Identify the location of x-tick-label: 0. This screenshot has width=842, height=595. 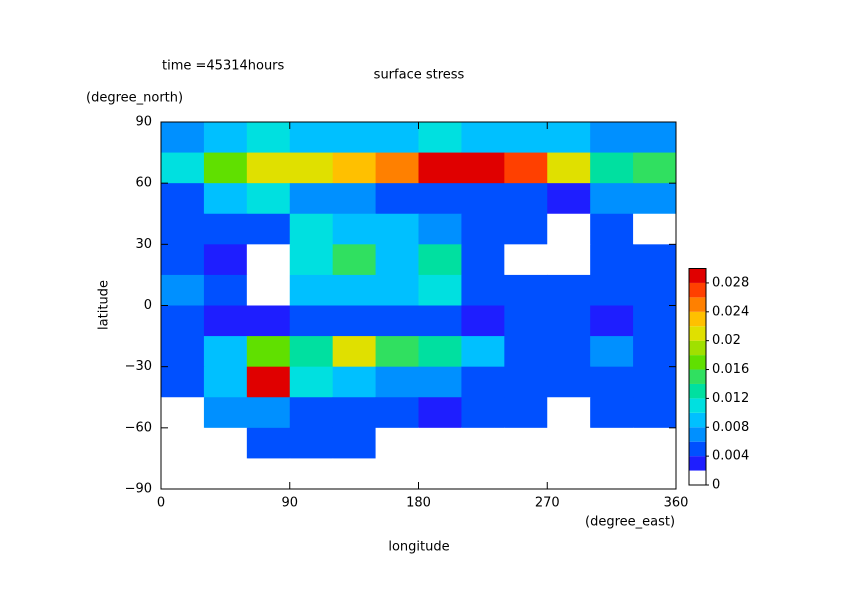
(161, 503).